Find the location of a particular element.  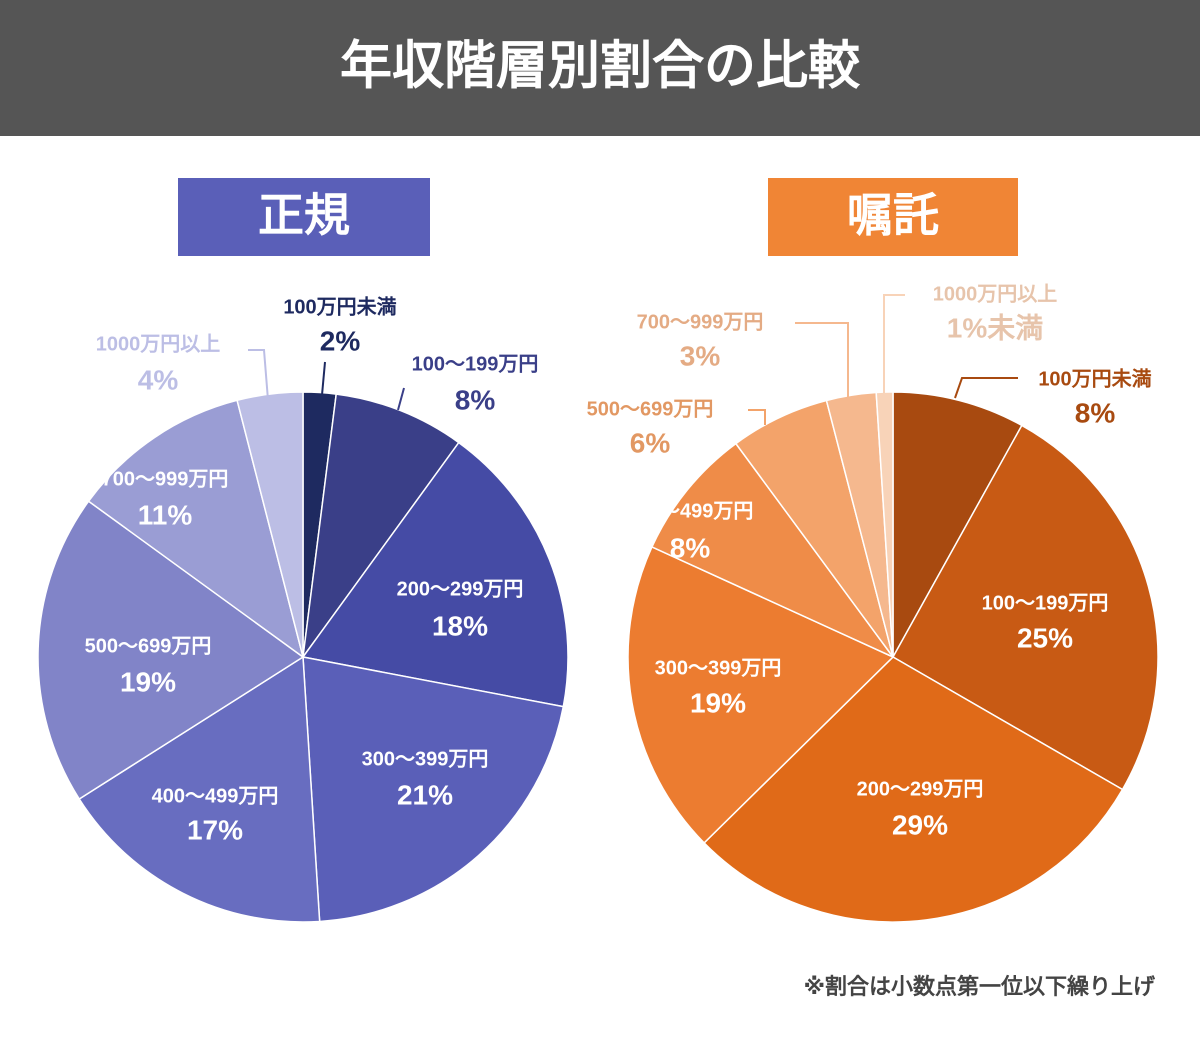

footnote: ※割合は小数点第一位以下繰り上げ is located at coordinates (980, 986).